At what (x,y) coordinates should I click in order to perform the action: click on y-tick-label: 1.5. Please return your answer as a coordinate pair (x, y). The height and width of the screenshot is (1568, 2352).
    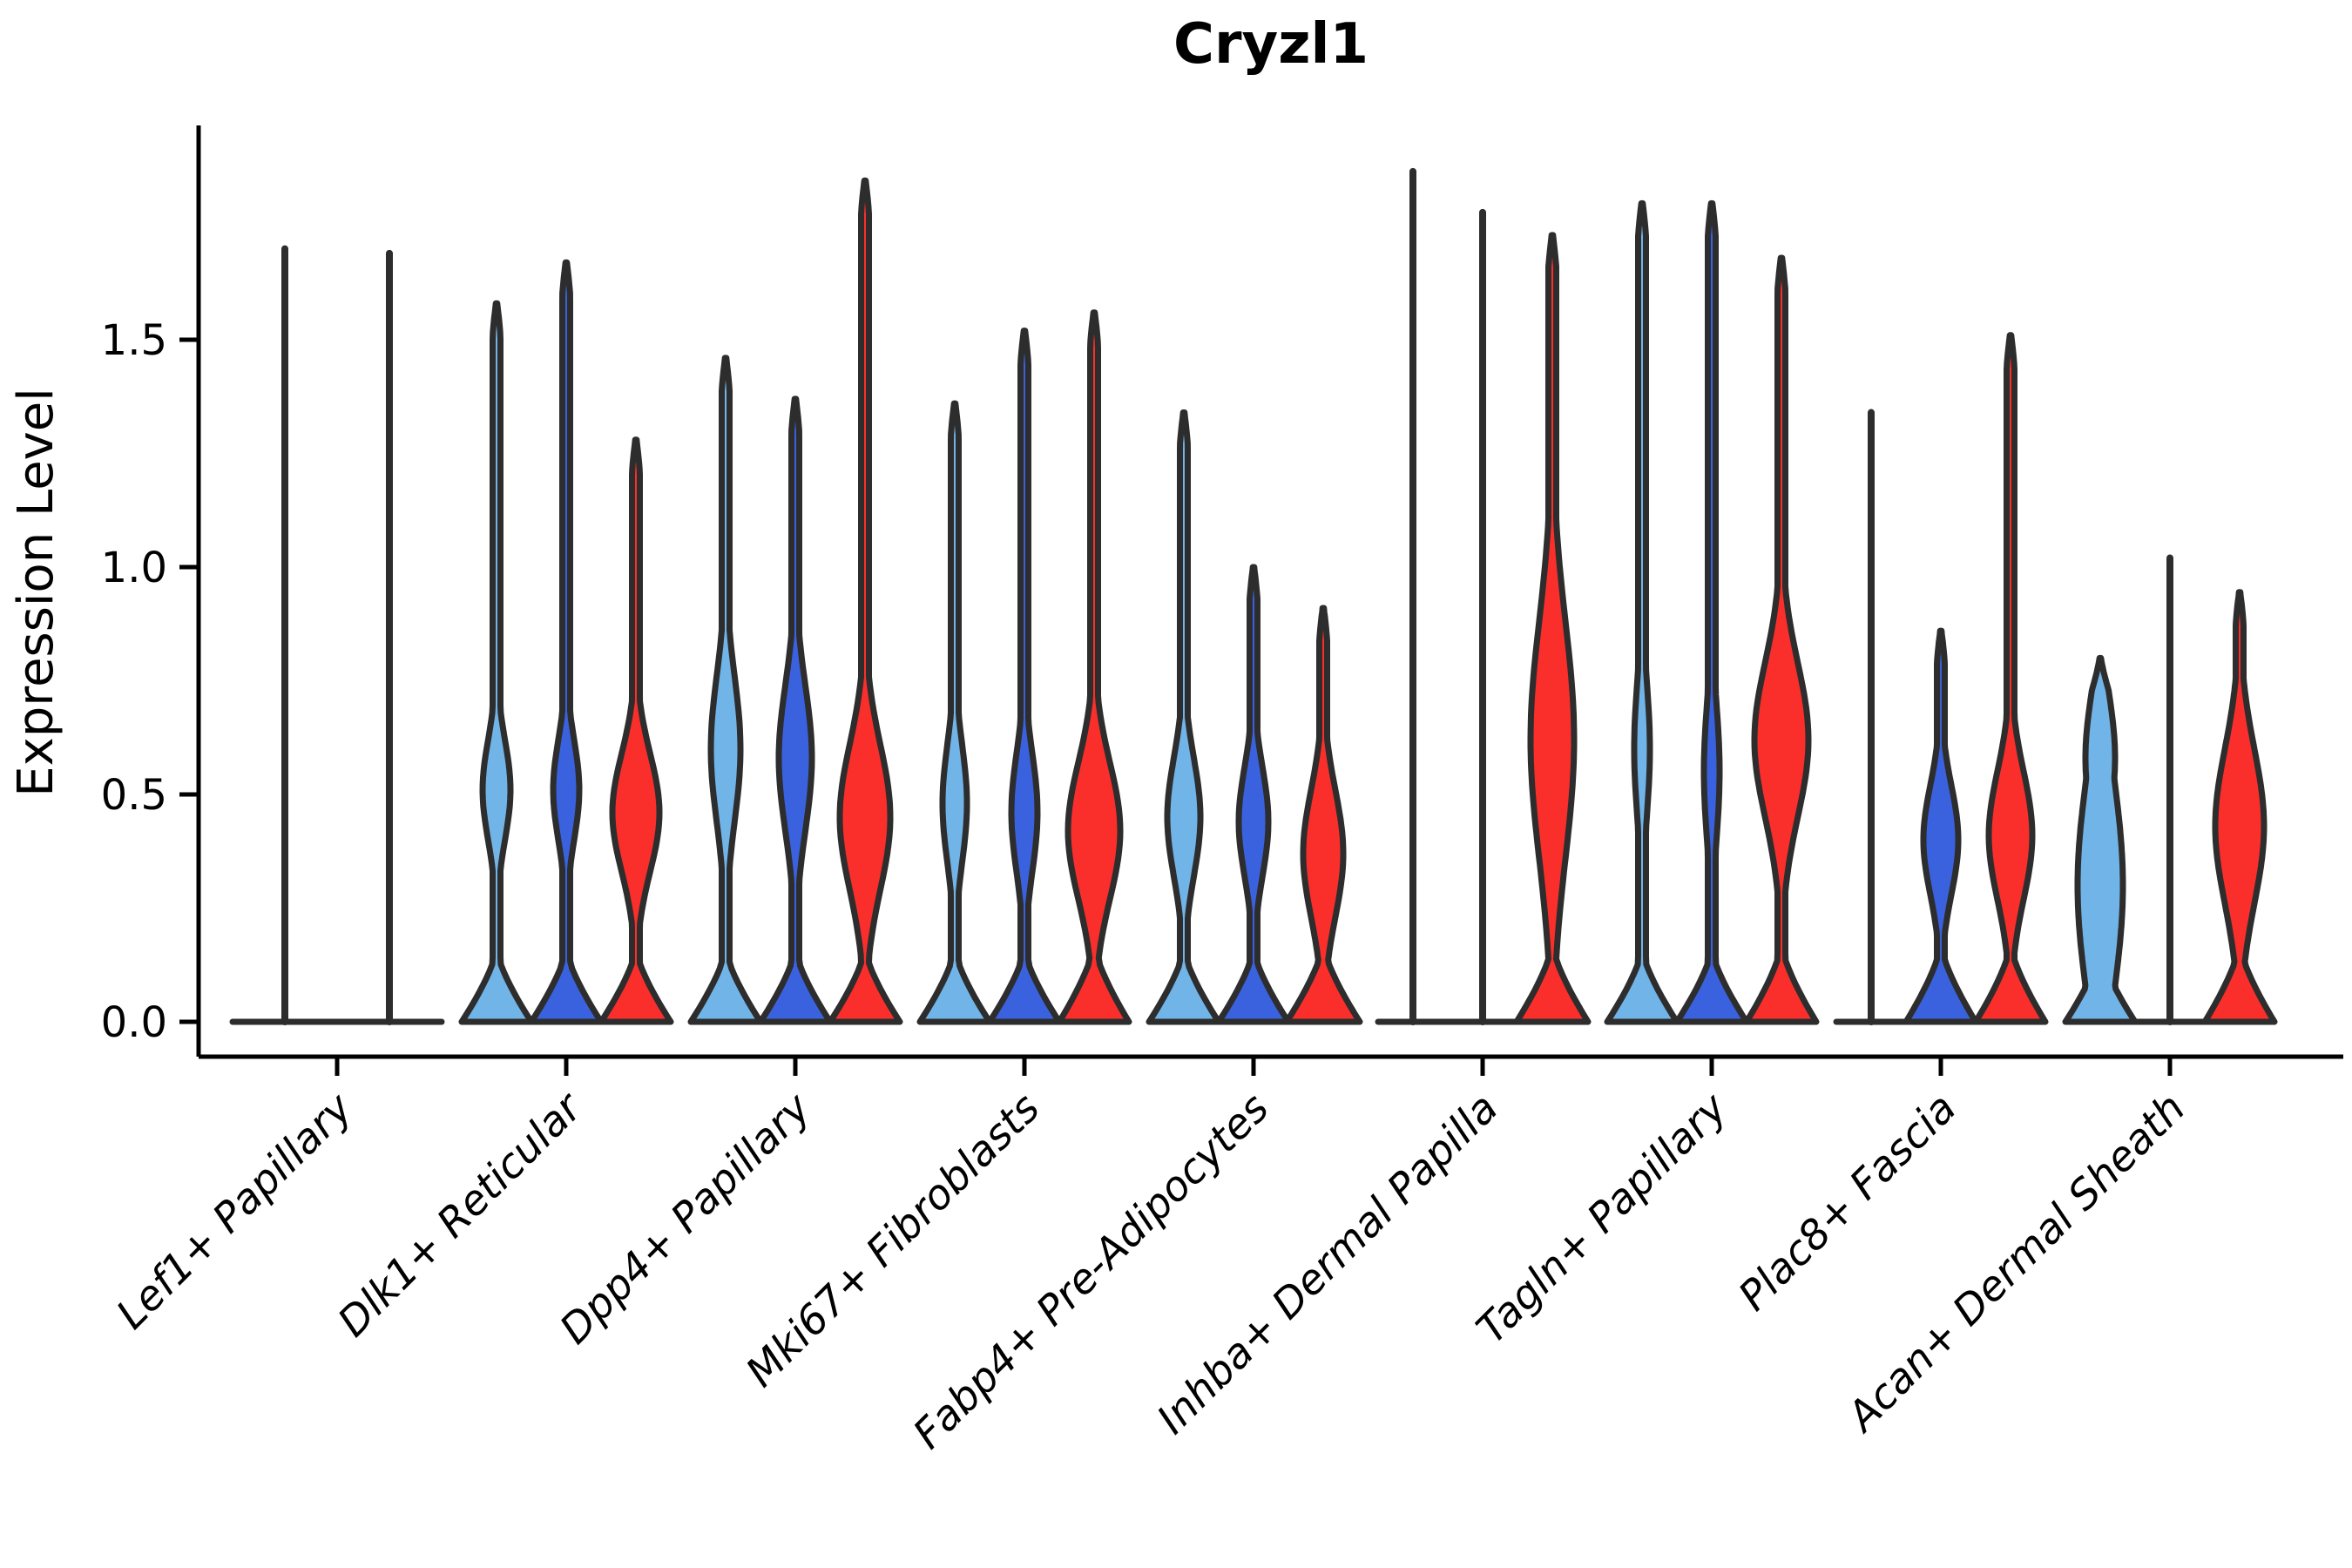
    Looking at the image, I should click on (134, 340).